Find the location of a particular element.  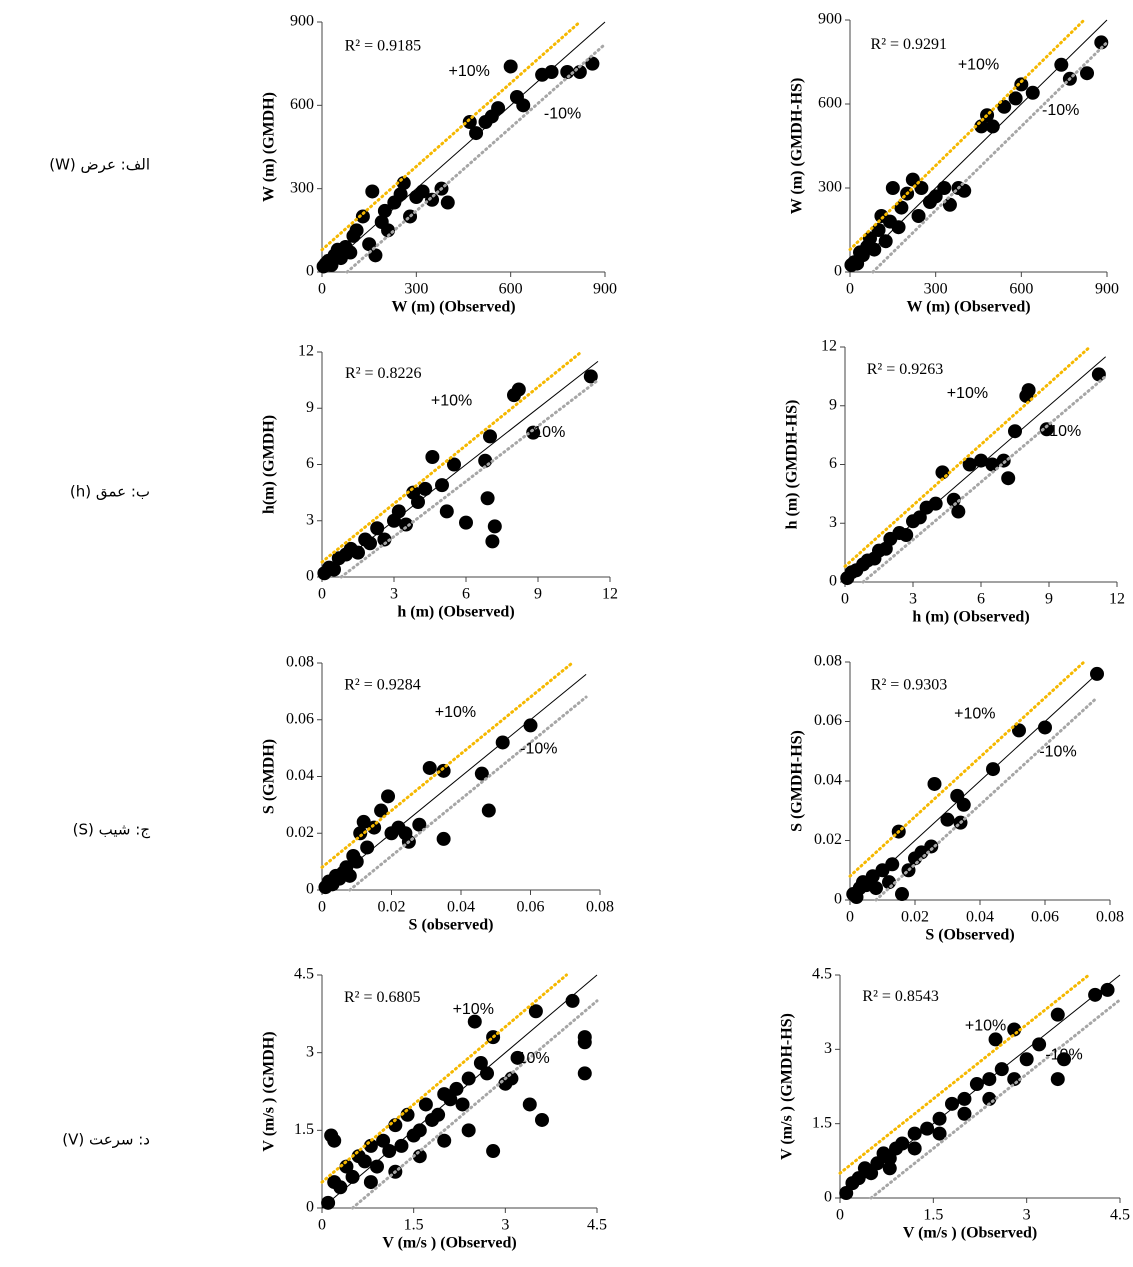

x-tick-label: 3 is located at coordinates (913, 599).